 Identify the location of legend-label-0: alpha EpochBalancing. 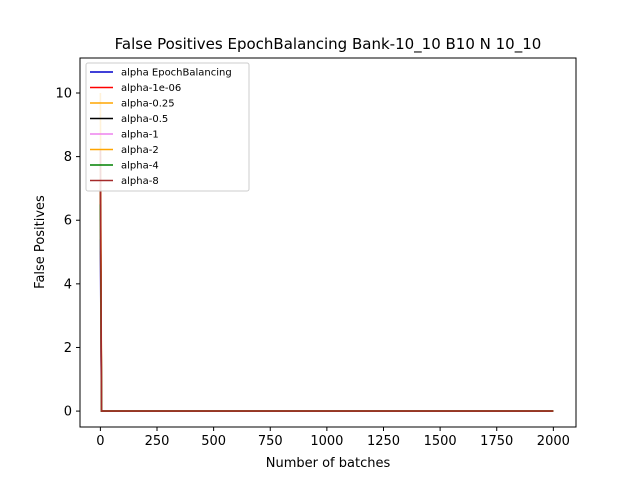
(176, 73).